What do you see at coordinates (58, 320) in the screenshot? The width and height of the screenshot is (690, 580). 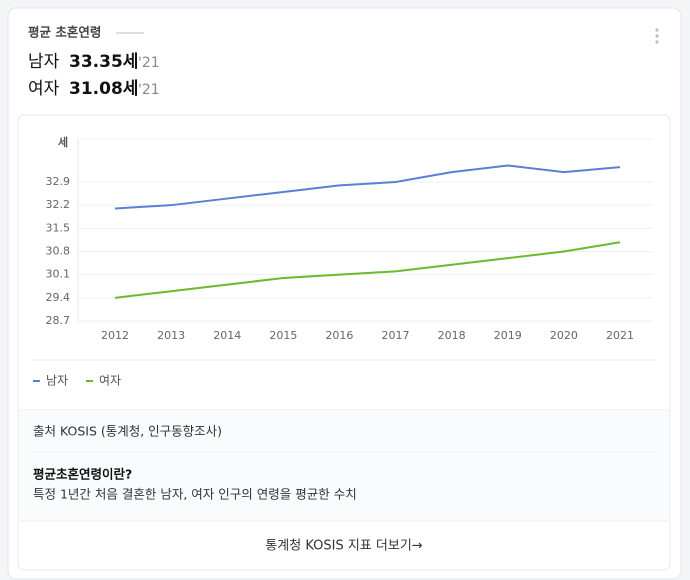 I see `y-tick-label: 28.7` at bounding box center [58, 320].